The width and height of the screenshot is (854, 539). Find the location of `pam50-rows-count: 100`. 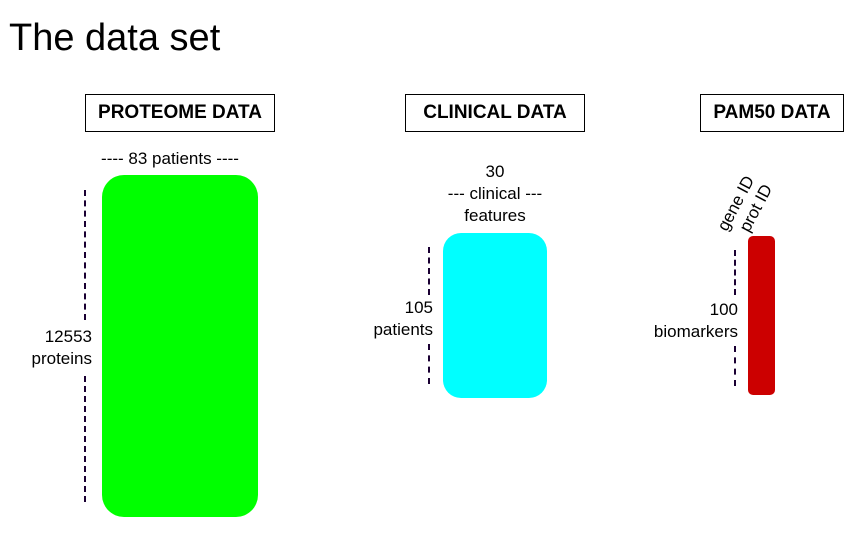

pam50-rows-count: 100 is located at coordinates (723, 309).